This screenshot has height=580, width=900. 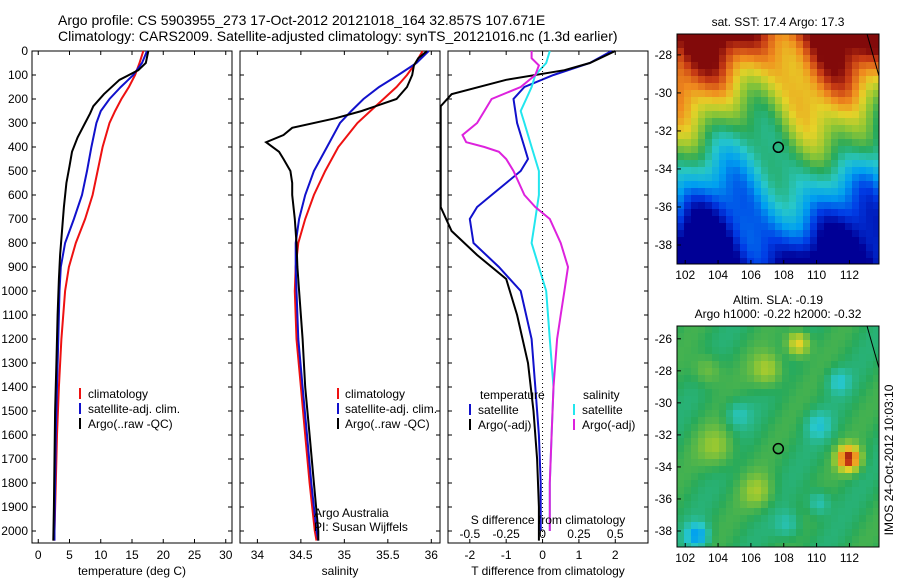 I want to click on y-tick-label: 900, so click(x=18, y=267).